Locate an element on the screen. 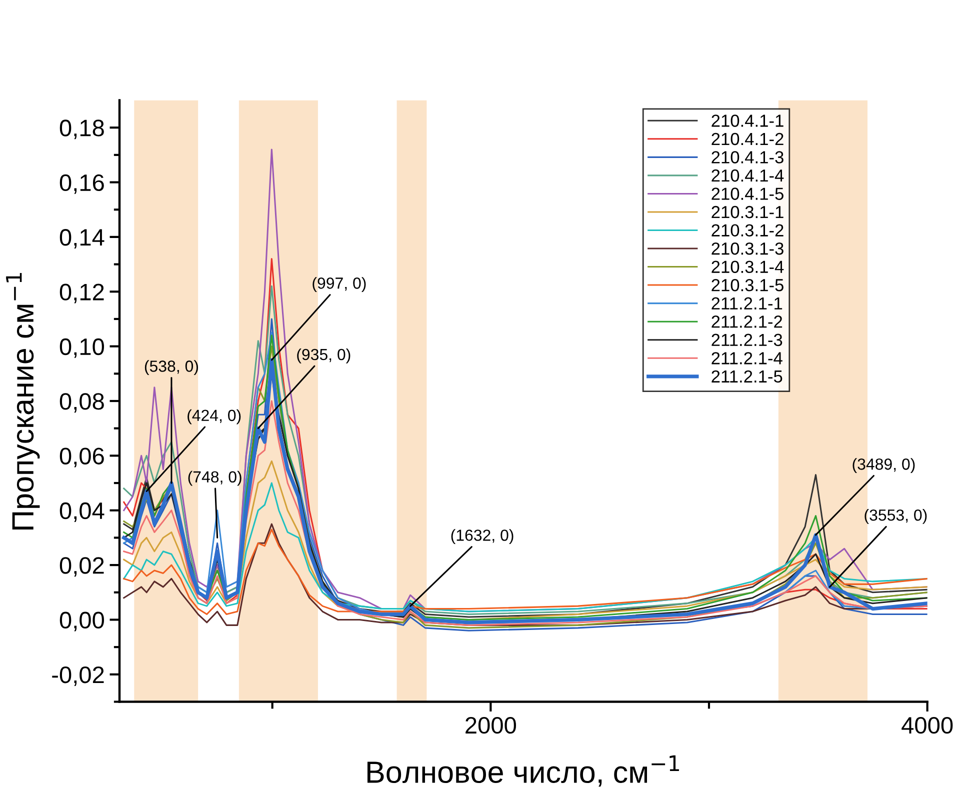 Image resolution: width=956 pixels, height=802 pixels. legend-label: 211.2.1-3 is located at coordinates (747, 340).